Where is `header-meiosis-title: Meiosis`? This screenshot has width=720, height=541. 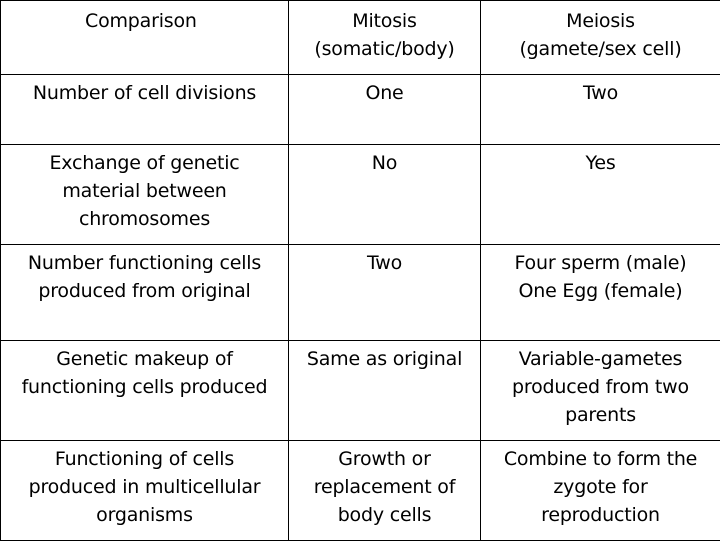 header-meiosis-title: Meiosis is located at coordinates (600, 21).